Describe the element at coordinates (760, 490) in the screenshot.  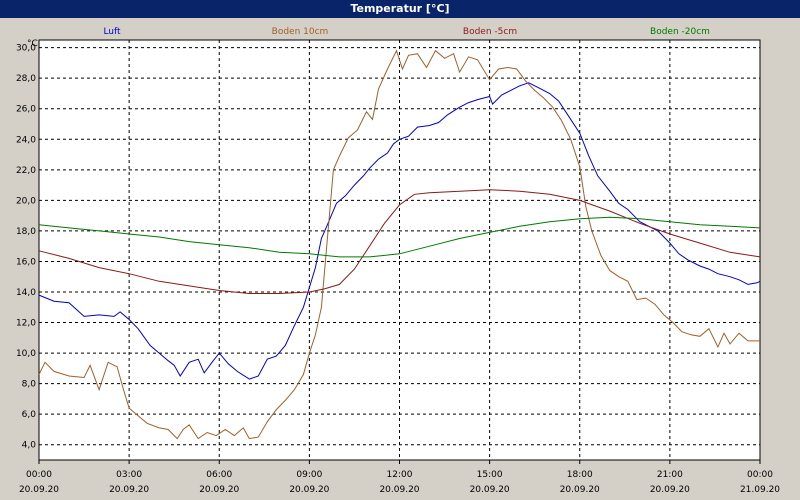
I see `x-tick-date-label: 21.09.20` at that location.